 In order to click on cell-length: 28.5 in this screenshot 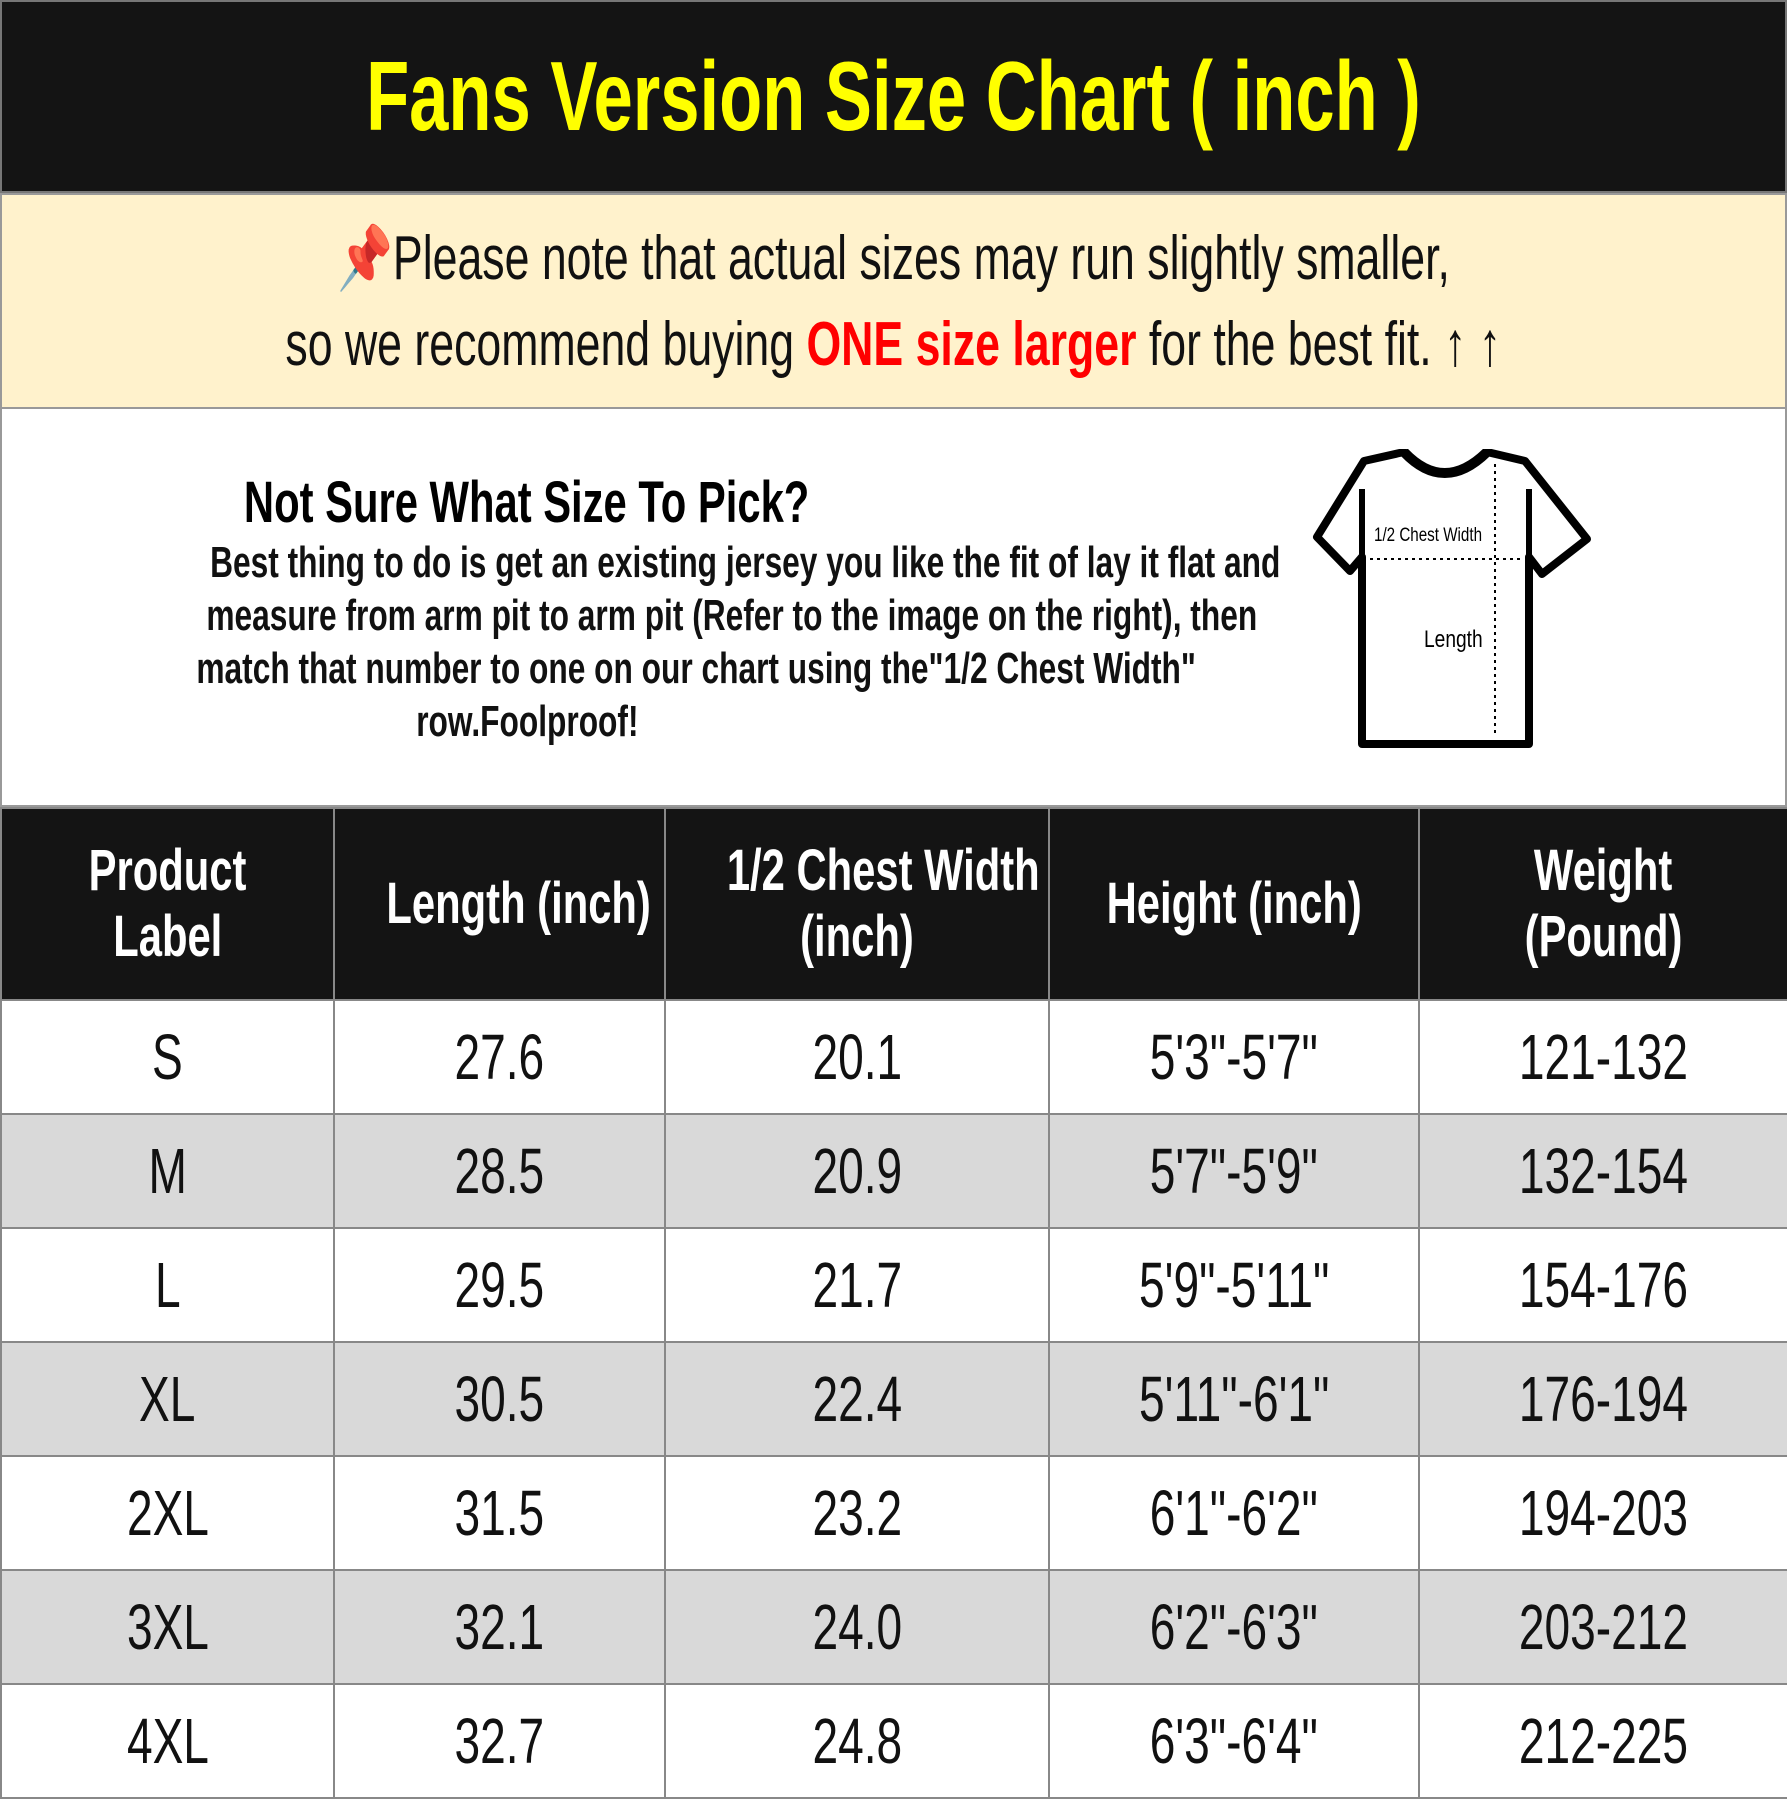, I will do `click(499, 1171)`.